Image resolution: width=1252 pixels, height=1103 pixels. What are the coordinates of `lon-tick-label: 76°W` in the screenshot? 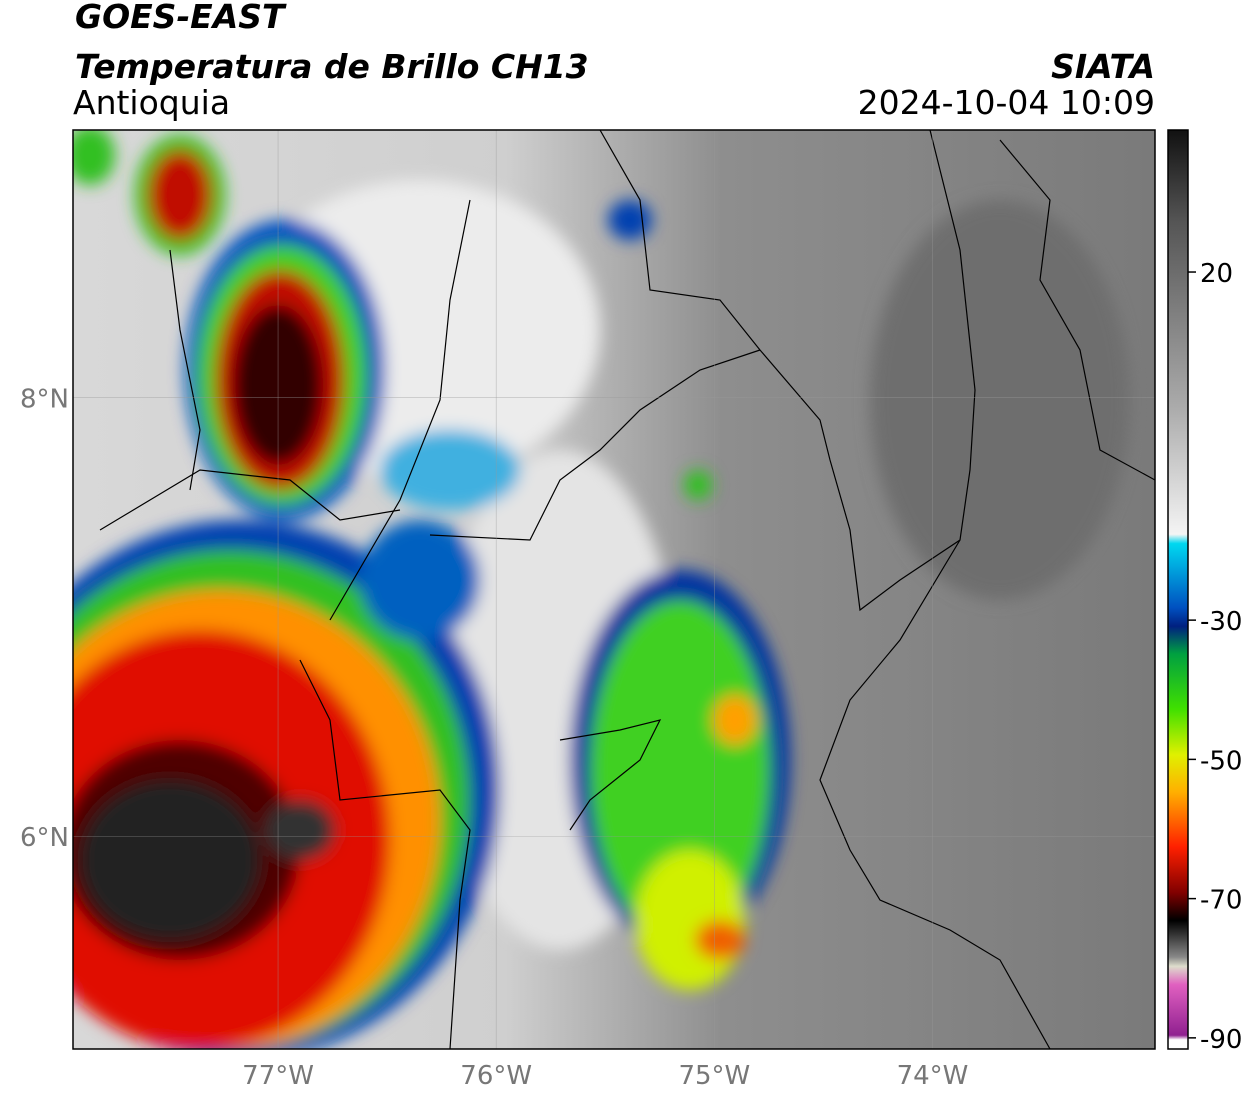 It's located at (496, 1076).